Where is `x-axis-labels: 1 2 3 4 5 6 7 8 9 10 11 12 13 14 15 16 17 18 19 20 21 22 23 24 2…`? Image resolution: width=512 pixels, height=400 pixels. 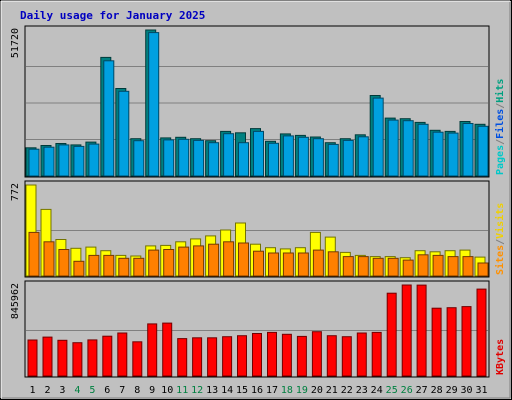
x-axis-labels: 1 2 3 4 5 6 7 8 9 10 11 12 13 14 15 16 17 18 19 20 21 22 23 24 2… is located at coordinates (258, 390).